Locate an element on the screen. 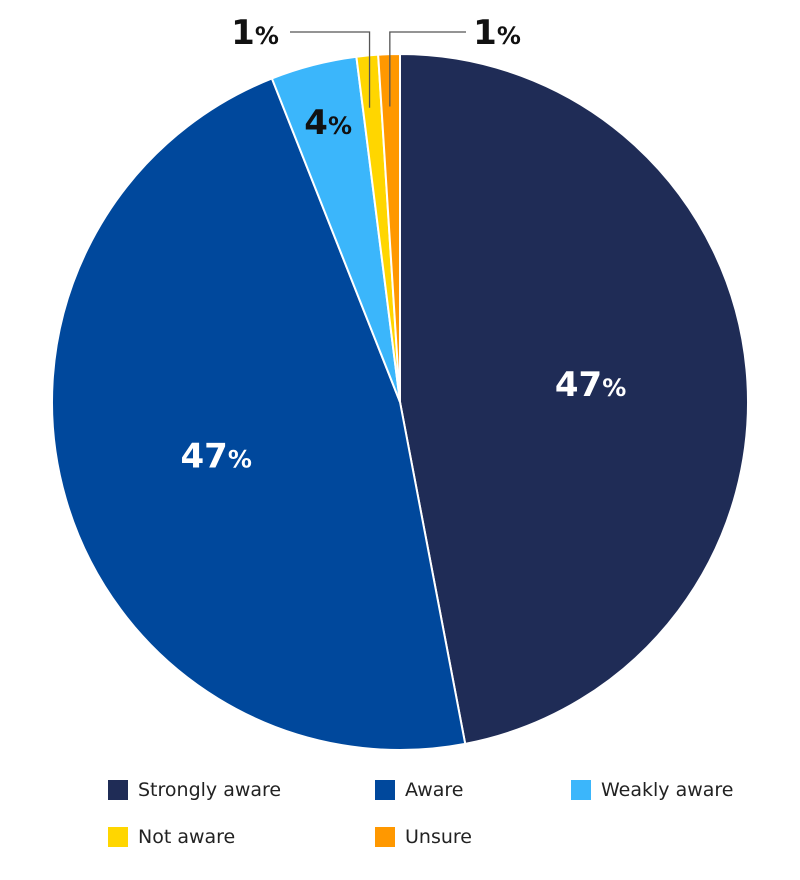 This screenshot has height=880, width=800. callout-line-unsure is located at coordinates (427, 69).